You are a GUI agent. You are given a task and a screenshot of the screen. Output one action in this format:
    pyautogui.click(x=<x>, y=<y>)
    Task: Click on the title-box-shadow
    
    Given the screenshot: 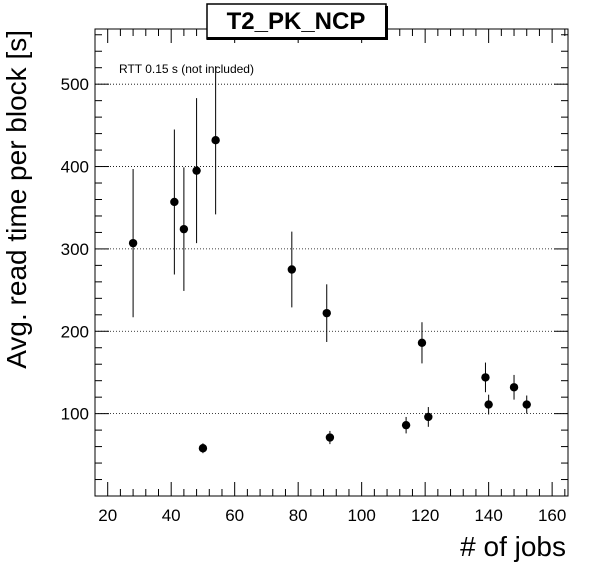 What is the action you would take?
    pyautogui.click(x=297, y=38)
    